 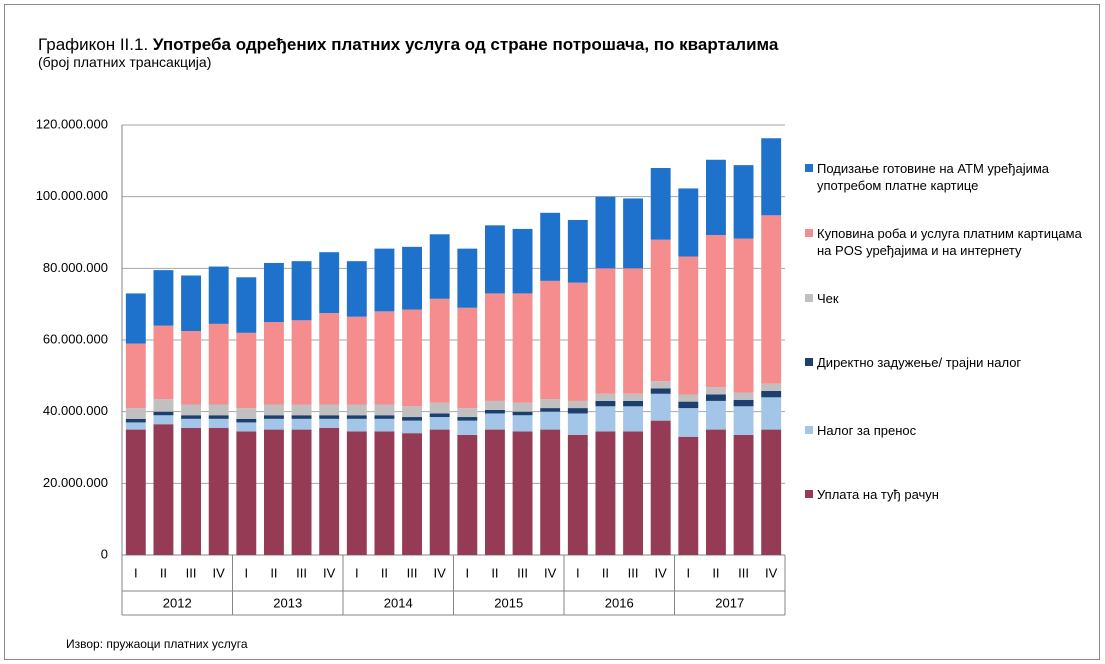 I want to click on y-tick-label: 20.000.000, so click(x=75, y=482).